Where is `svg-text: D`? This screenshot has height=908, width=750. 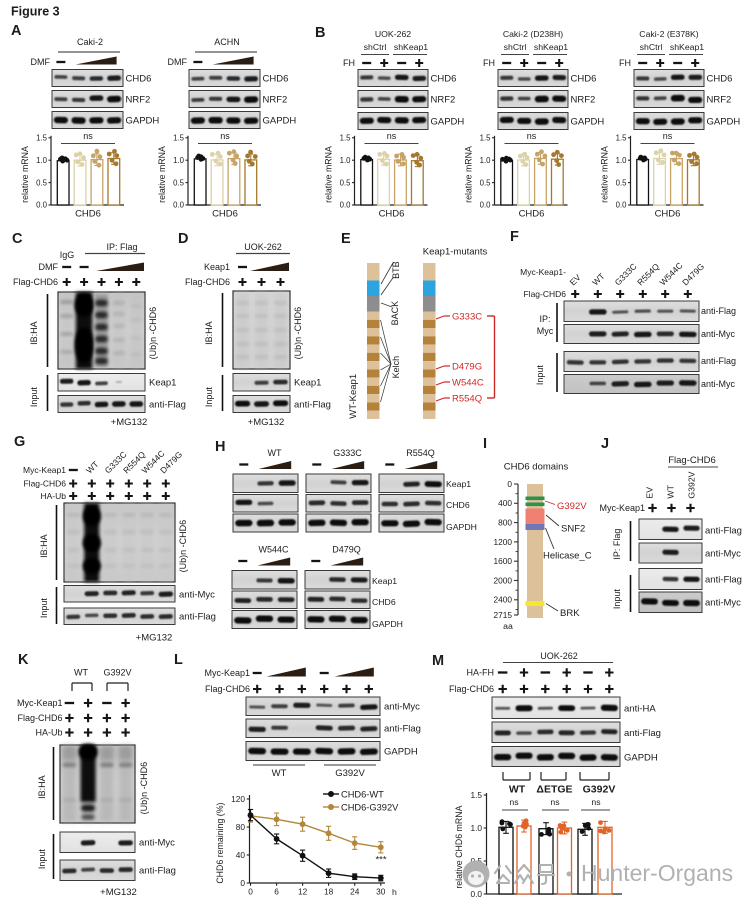
svg-text: D is located at coordinates (183, 239).